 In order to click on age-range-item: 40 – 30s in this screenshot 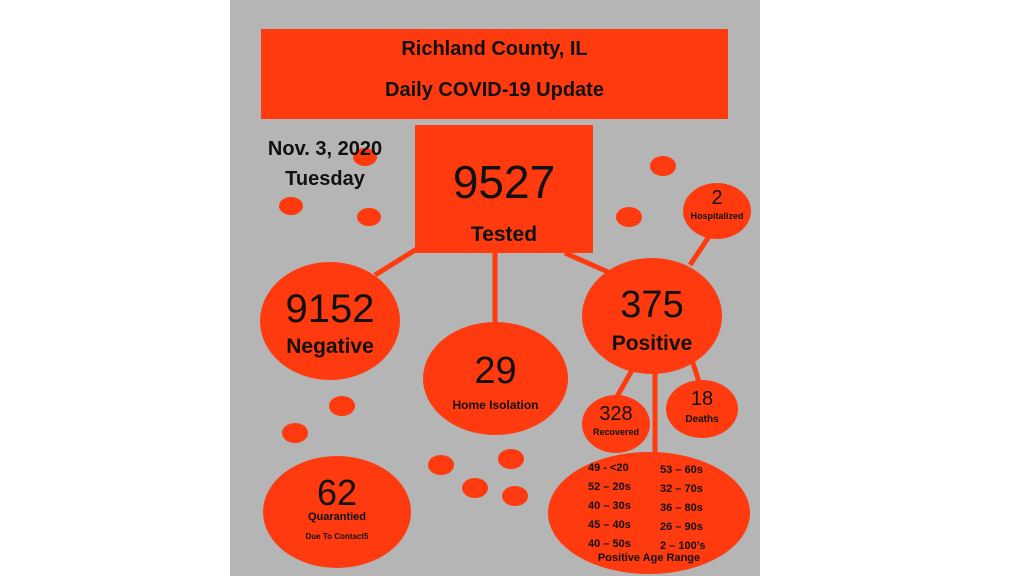, I will do `click(609, 506)`.